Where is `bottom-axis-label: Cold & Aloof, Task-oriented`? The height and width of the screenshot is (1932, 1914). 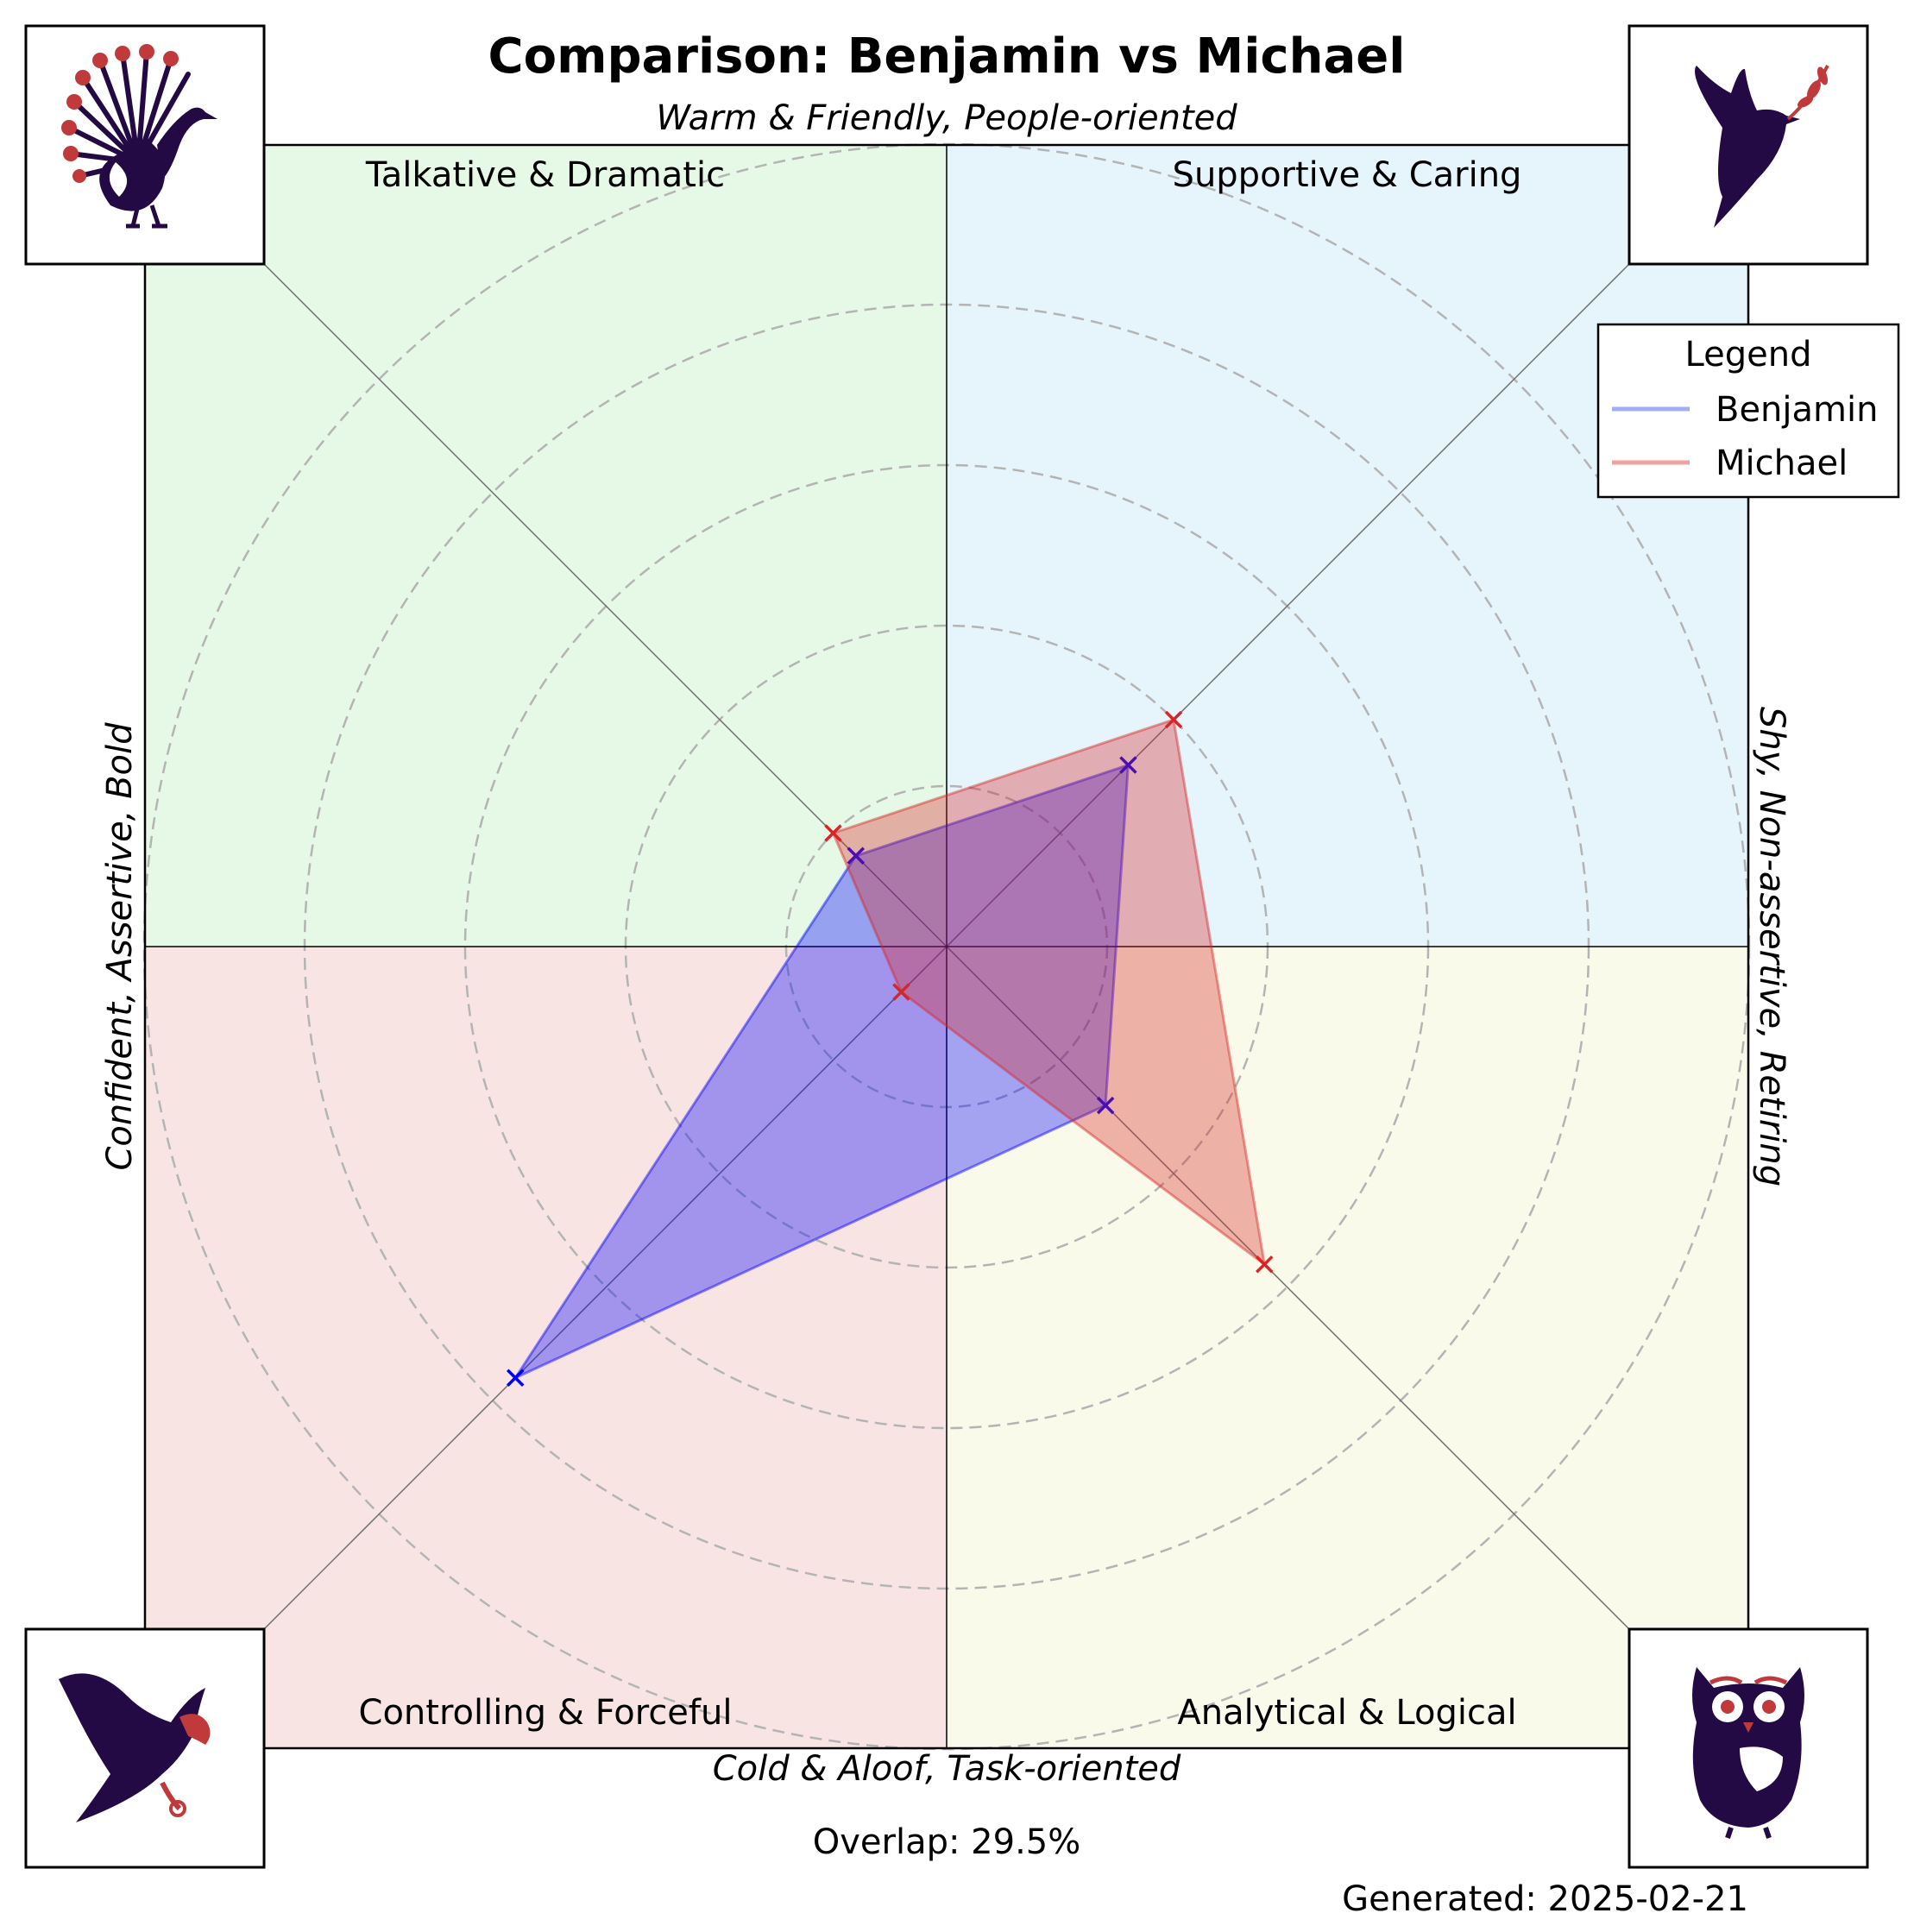
bottom-axis-label: Cold & Aloof, Task-oriented is located at coordinates (947, 1769).